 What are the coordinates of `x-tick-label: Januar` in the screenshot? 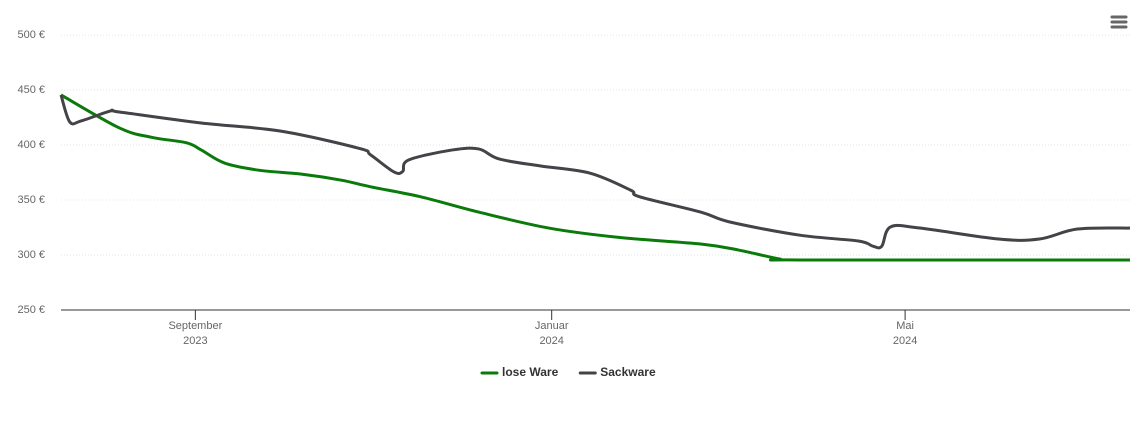 It's located at (552, 326).